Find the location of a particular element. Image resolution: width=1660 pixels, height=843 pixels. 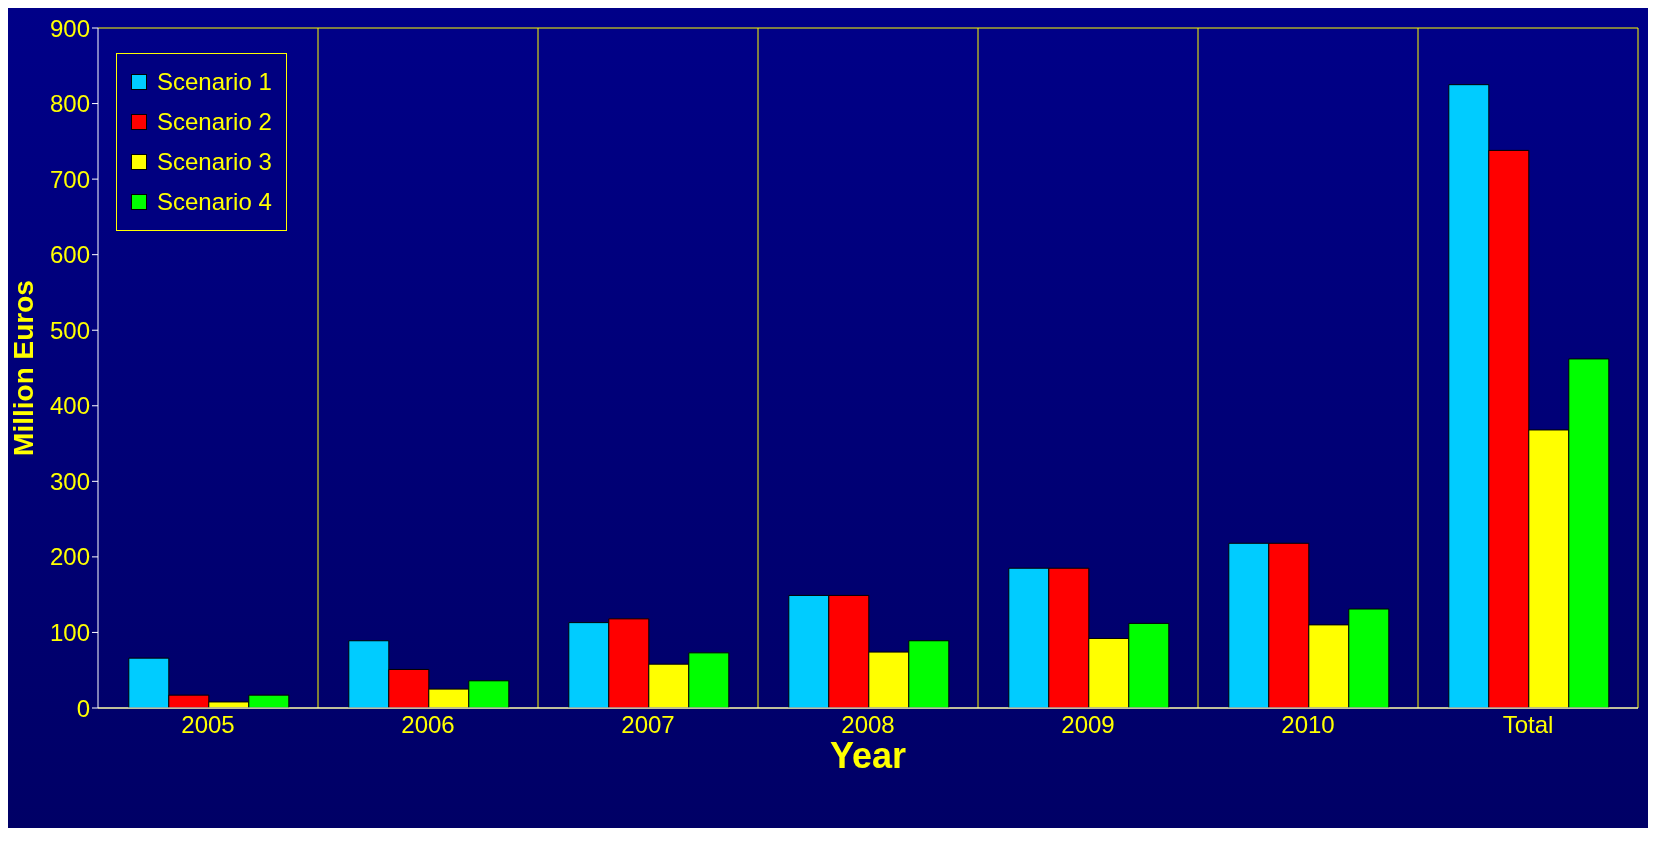

legend-label: Scenario 2 is located at coordinates (214, 122).